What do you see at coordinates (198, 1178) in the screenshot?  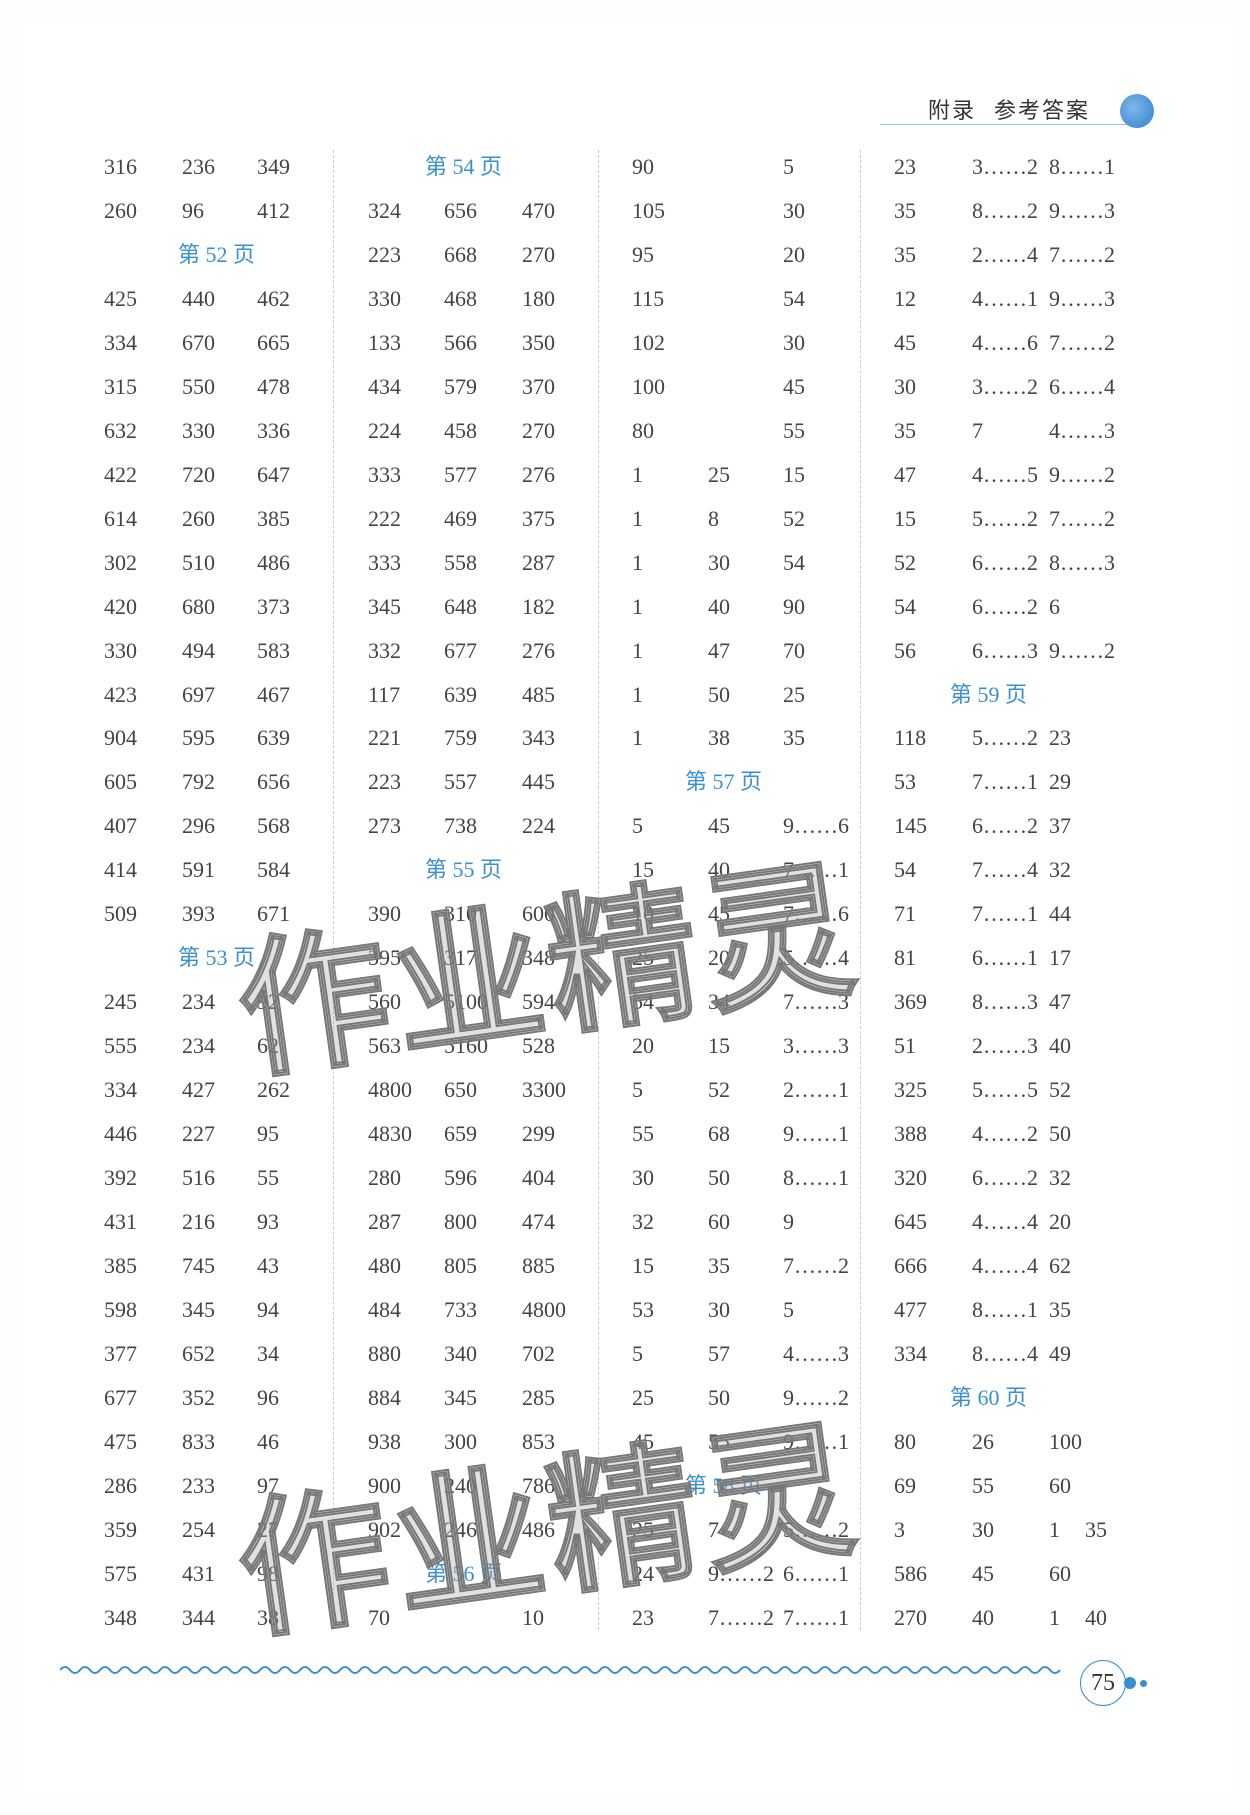 I see `answer-cell: 516` at bounding box center [198, 1178].